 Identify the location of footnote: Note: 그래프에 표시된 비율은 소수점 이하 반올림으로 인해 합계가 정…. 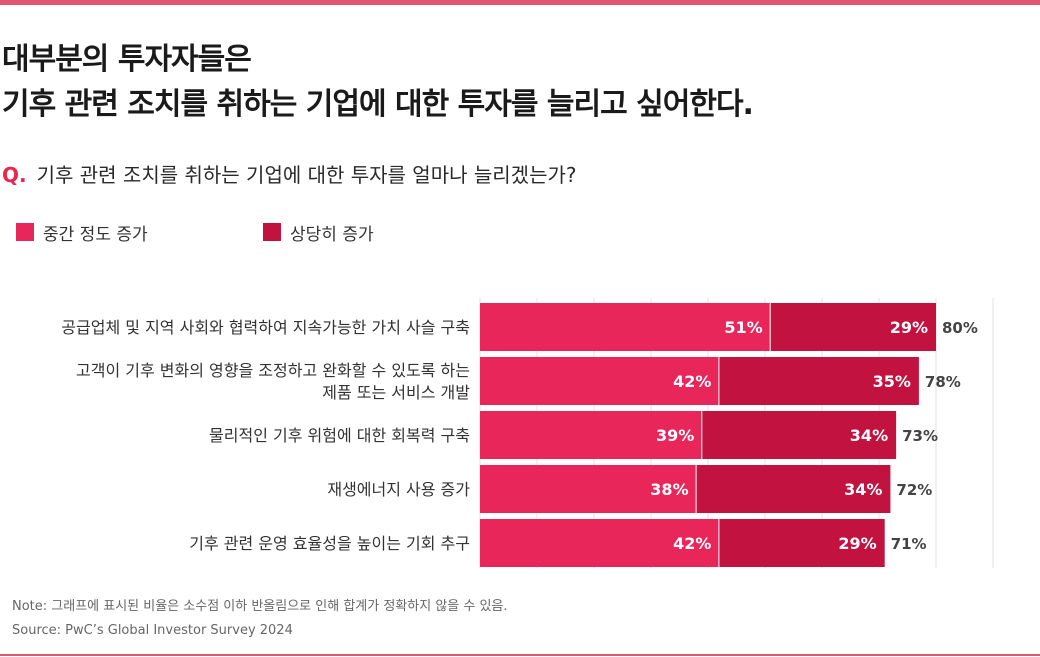
(260, 606).